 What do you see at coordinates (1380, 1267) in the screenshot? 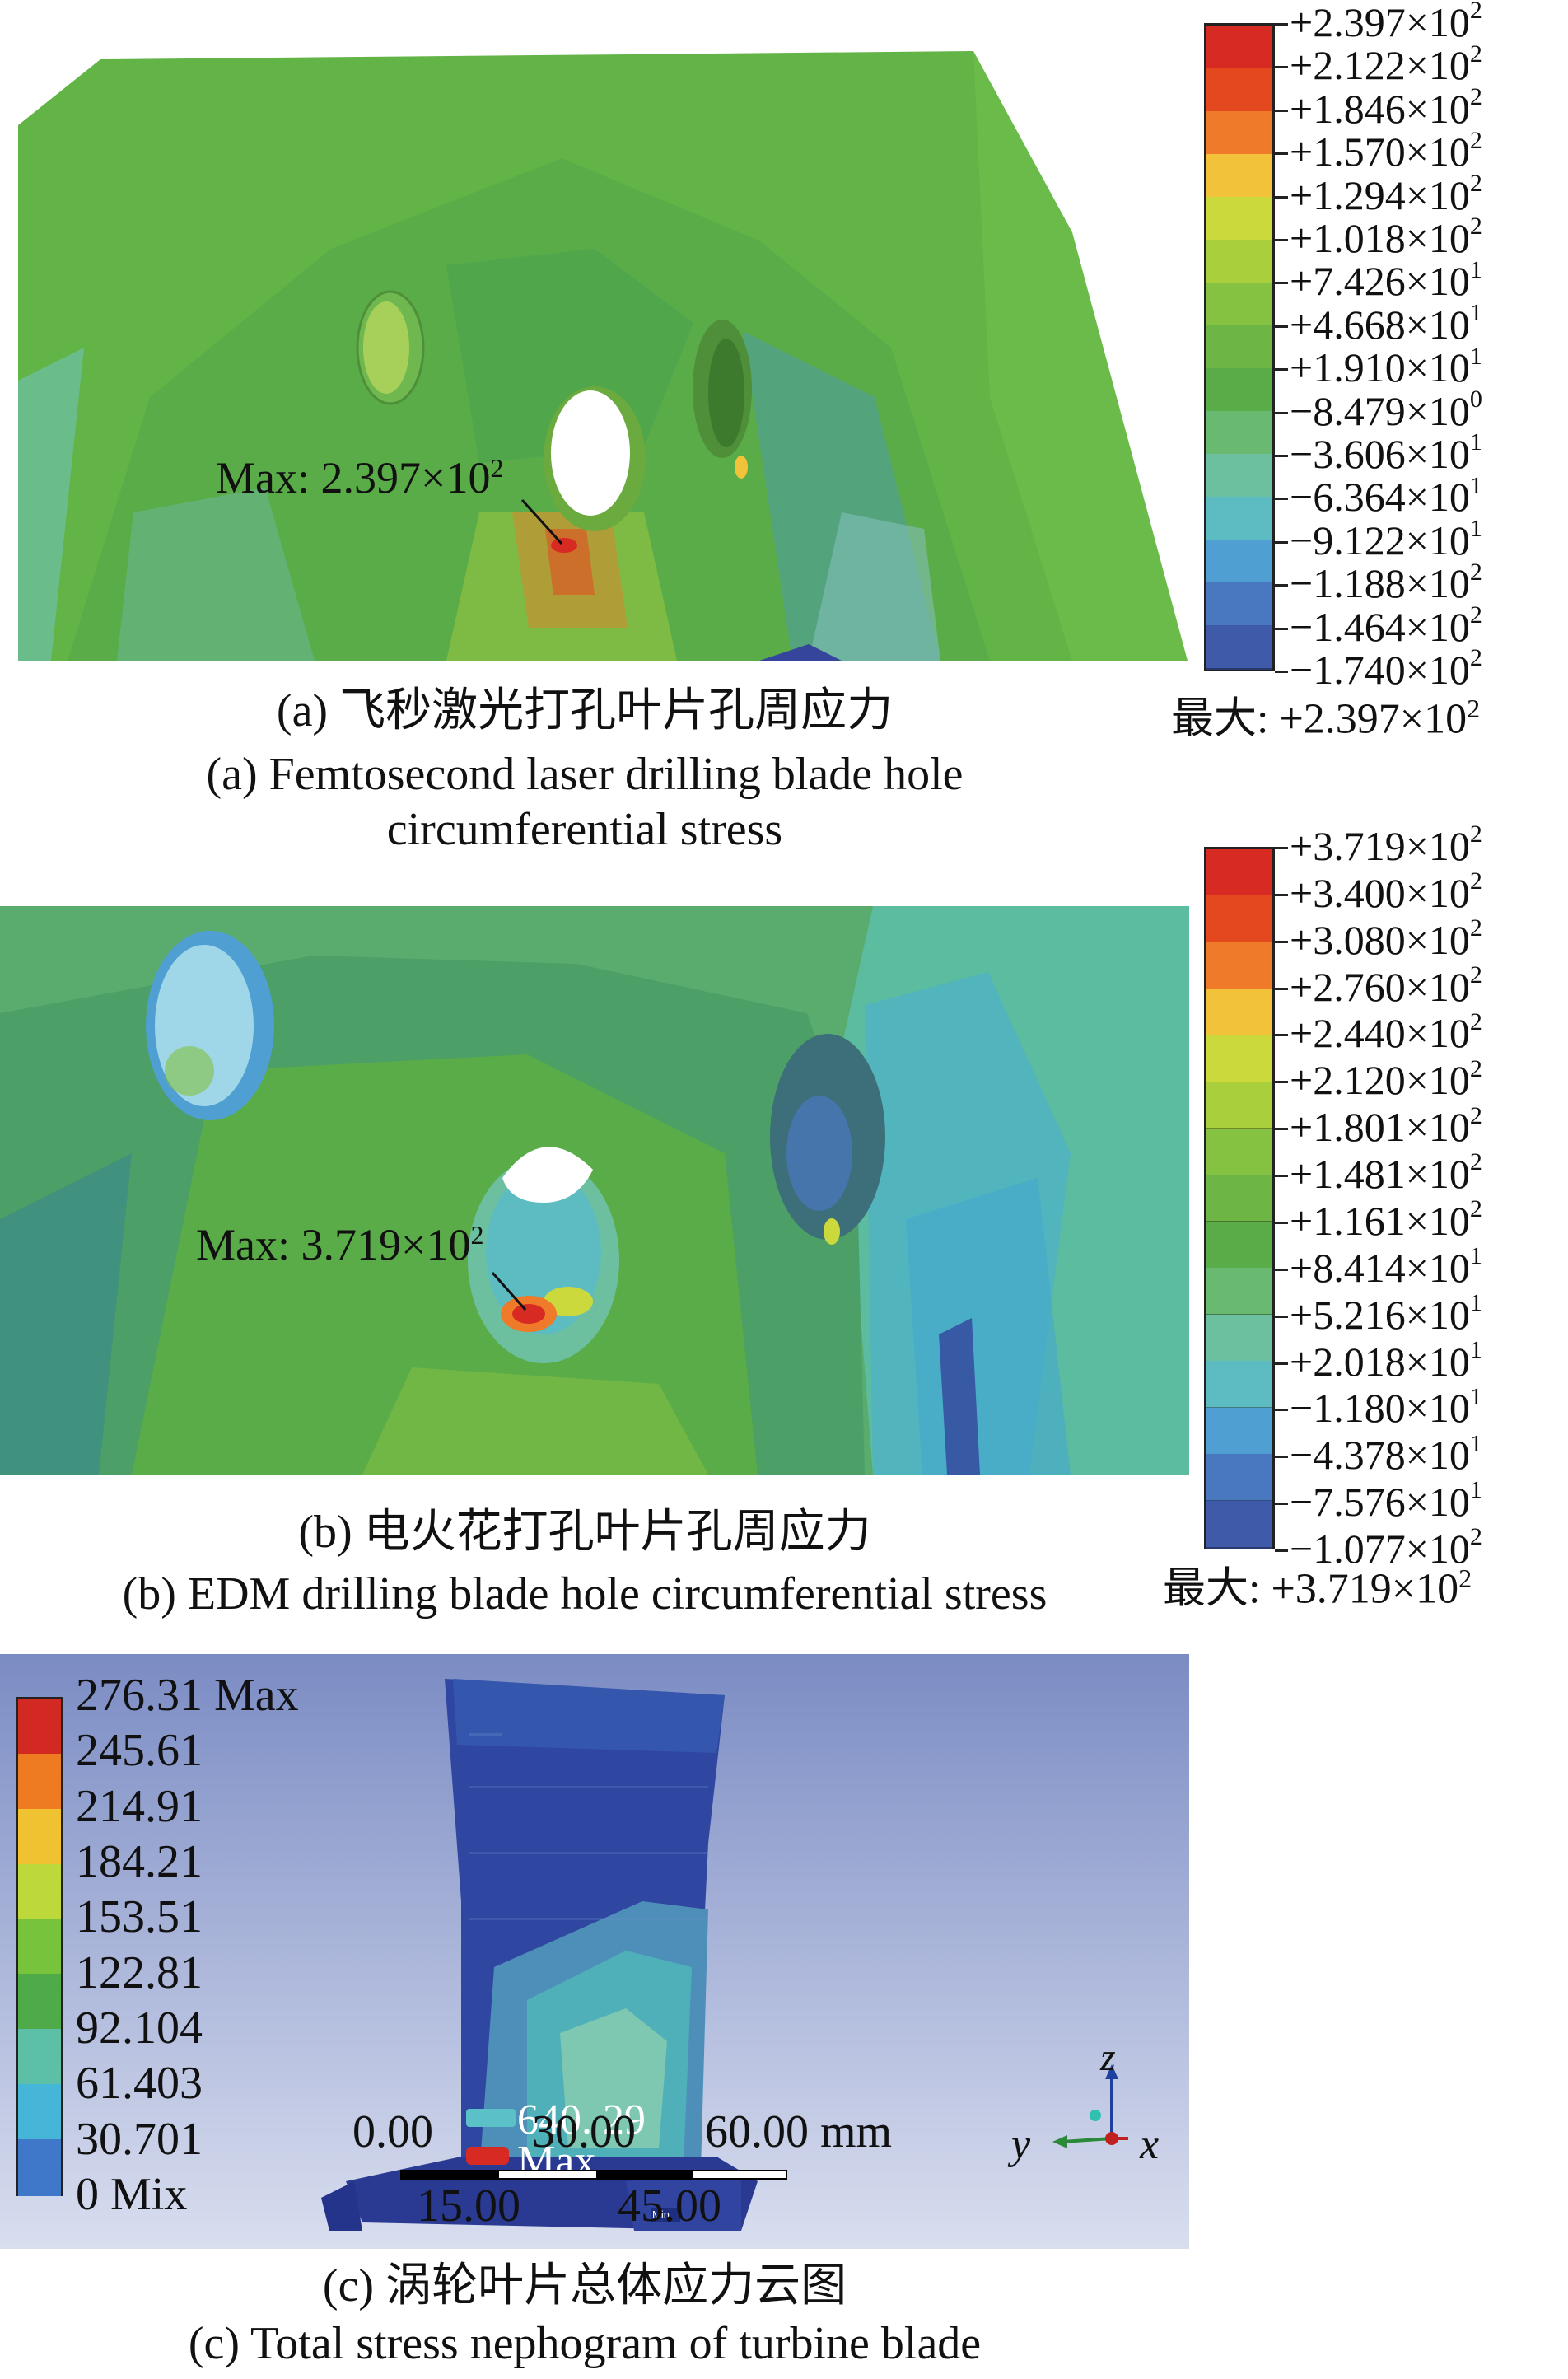
I see `legend-label-mantissa: +8.414×10` at bounding box center [1380, 1267].